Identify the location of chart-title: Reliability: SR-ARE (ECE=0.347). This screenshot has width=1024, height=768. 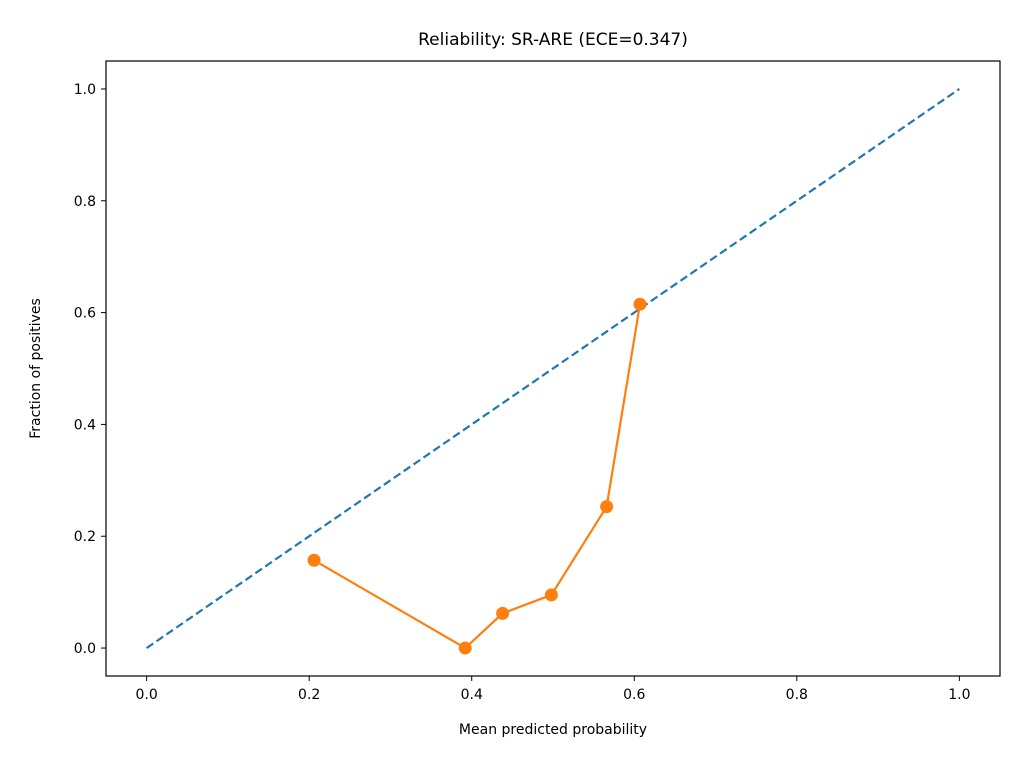
(553, 40).